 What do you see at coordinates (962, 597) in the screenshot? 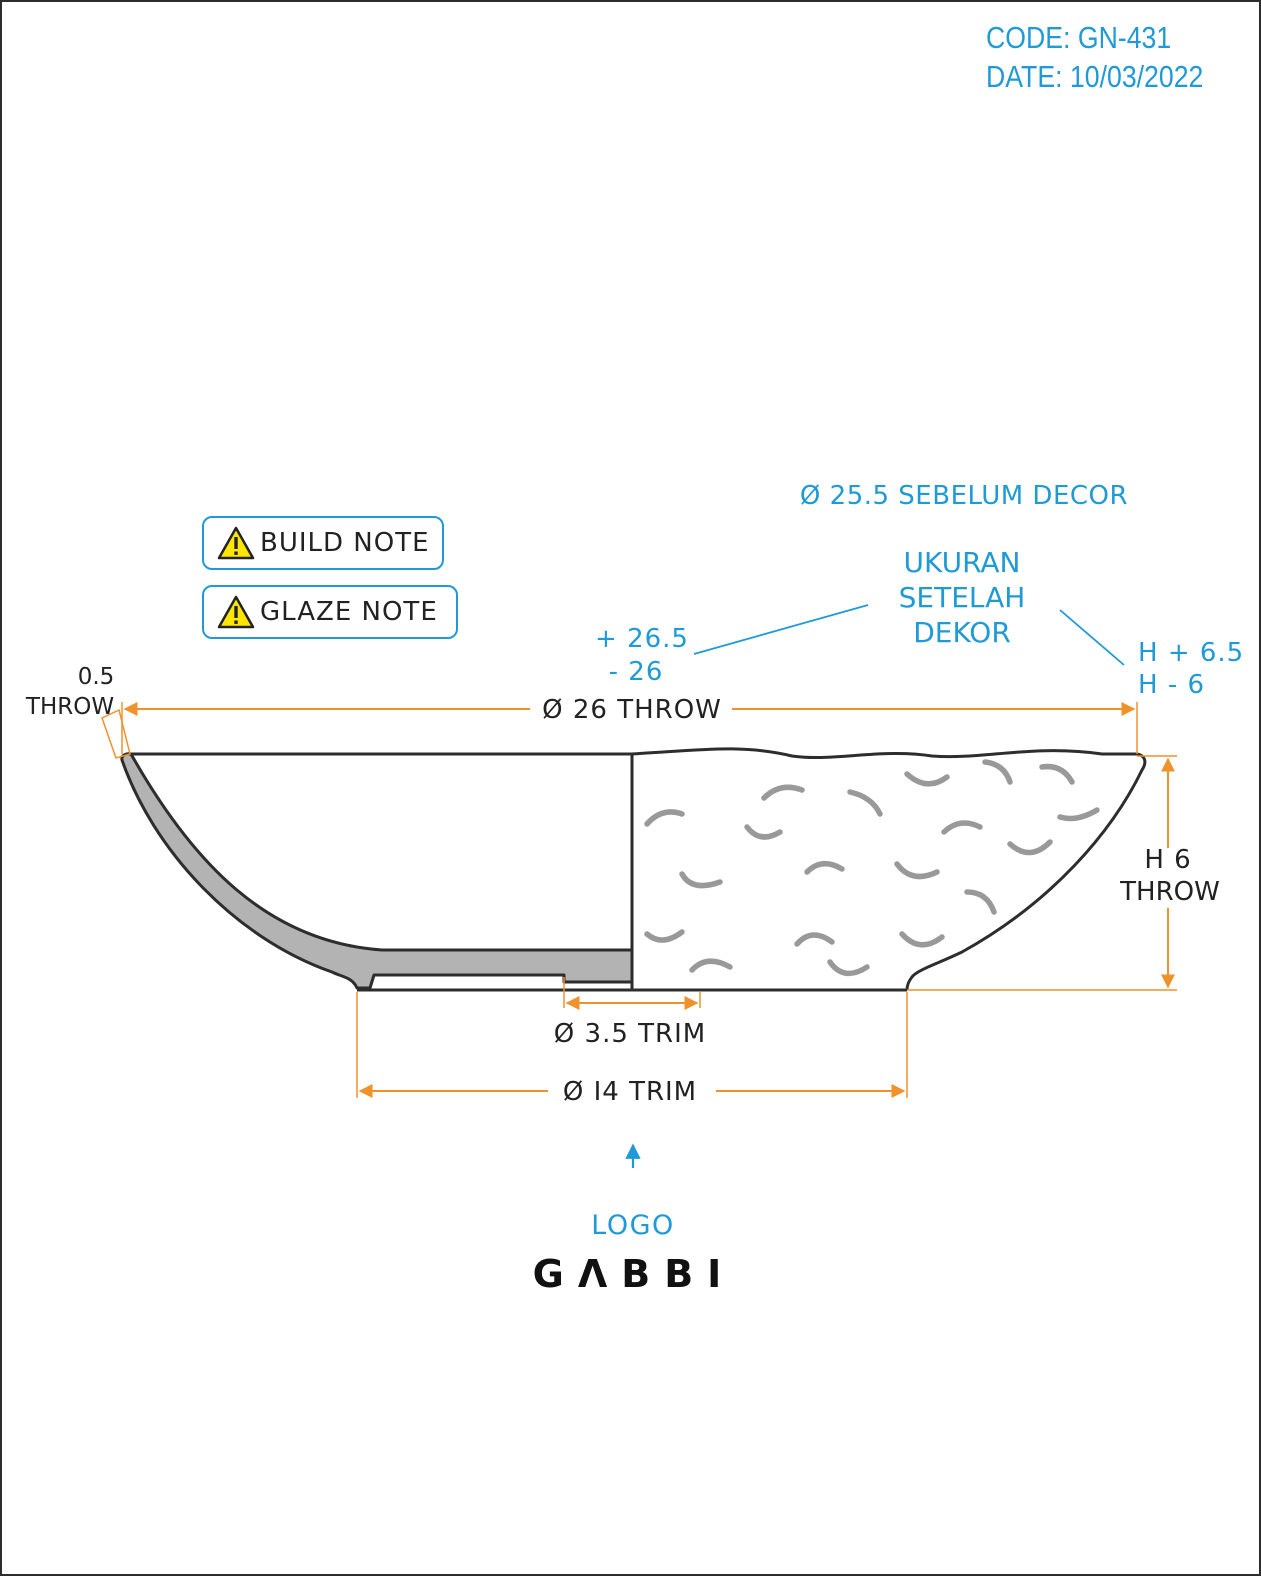
I see `after-decor-line-2: SETELAH` at bounding box center [962, 597].